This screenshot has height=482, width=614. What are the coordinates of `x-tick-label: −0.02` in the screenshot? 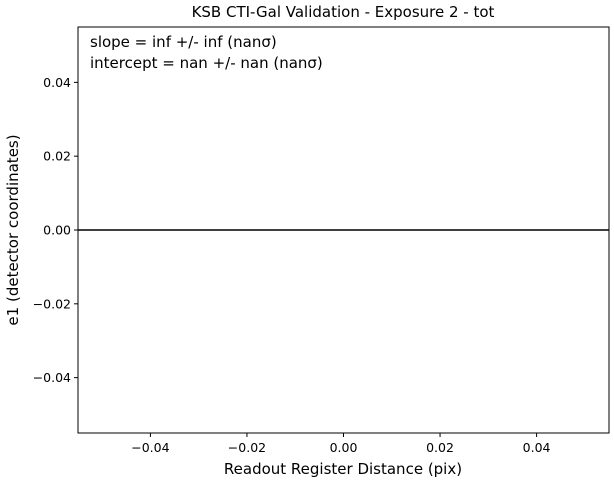 It's located at (247, 447).